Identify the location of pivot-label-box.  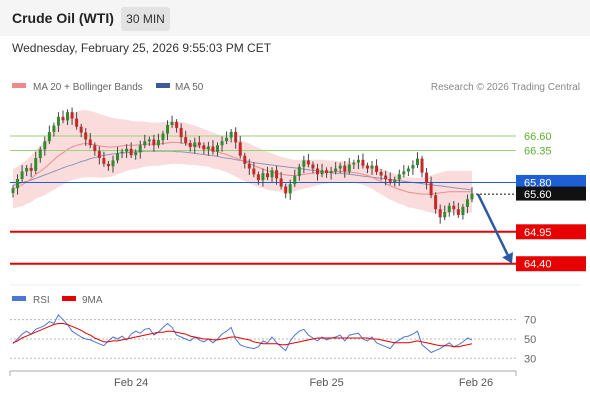
(551, 182).